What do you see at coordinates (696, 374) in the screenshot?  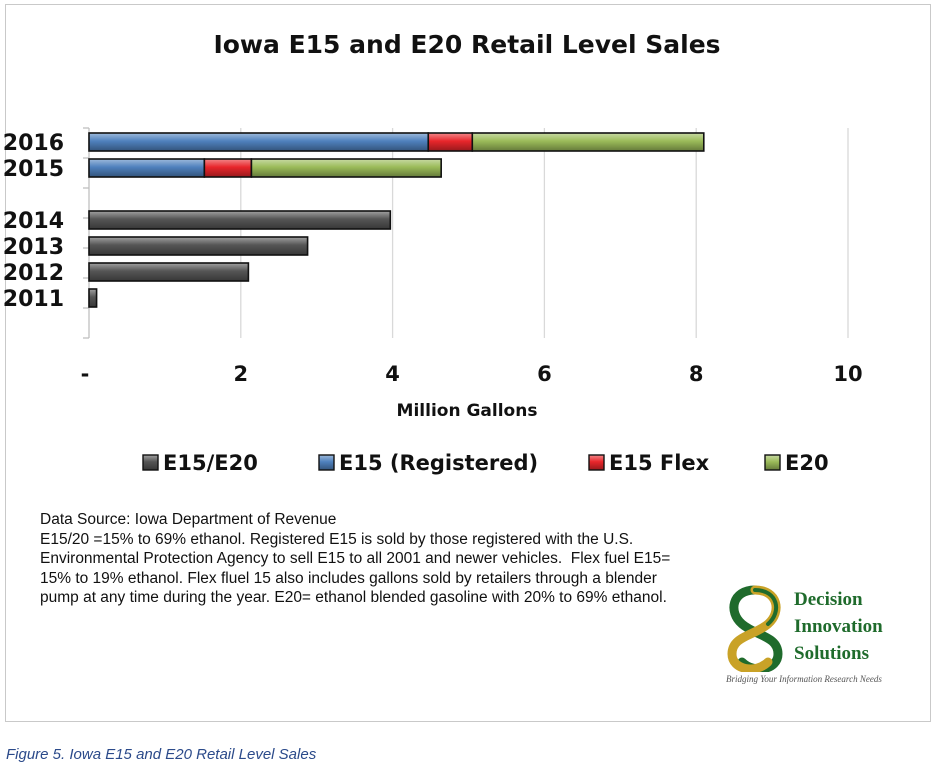 I see `x-tick-label: 8` at bounding box center [696, 374].